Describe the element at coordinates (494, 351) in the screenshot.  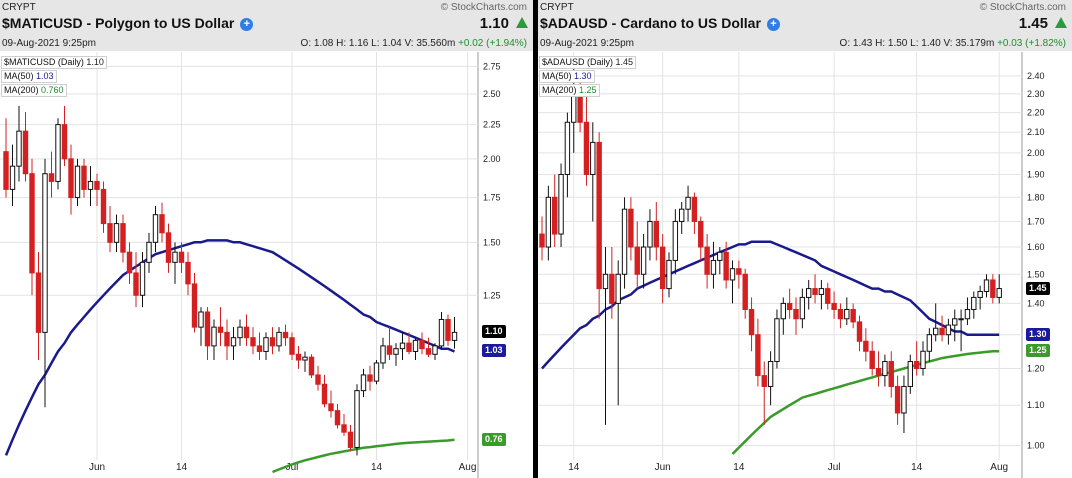
I see `ma50-tag: 1.03` at that location.